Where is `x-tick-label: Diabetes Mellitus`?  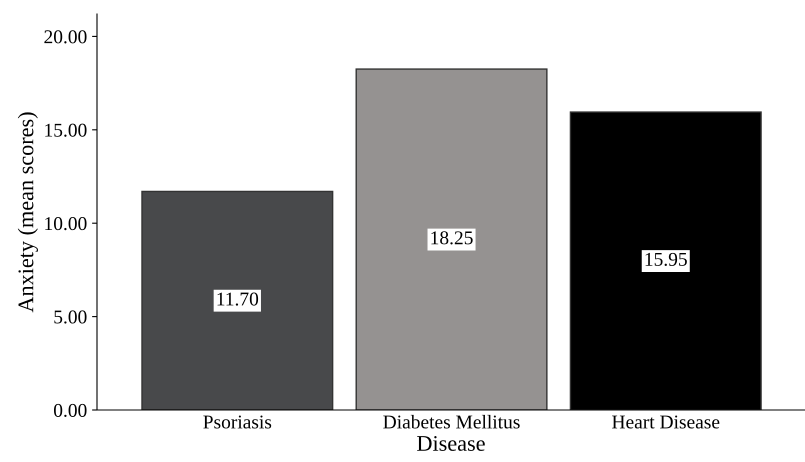 x-tick-label: Diabetes Mellitus is located at coordinates (451, 421).